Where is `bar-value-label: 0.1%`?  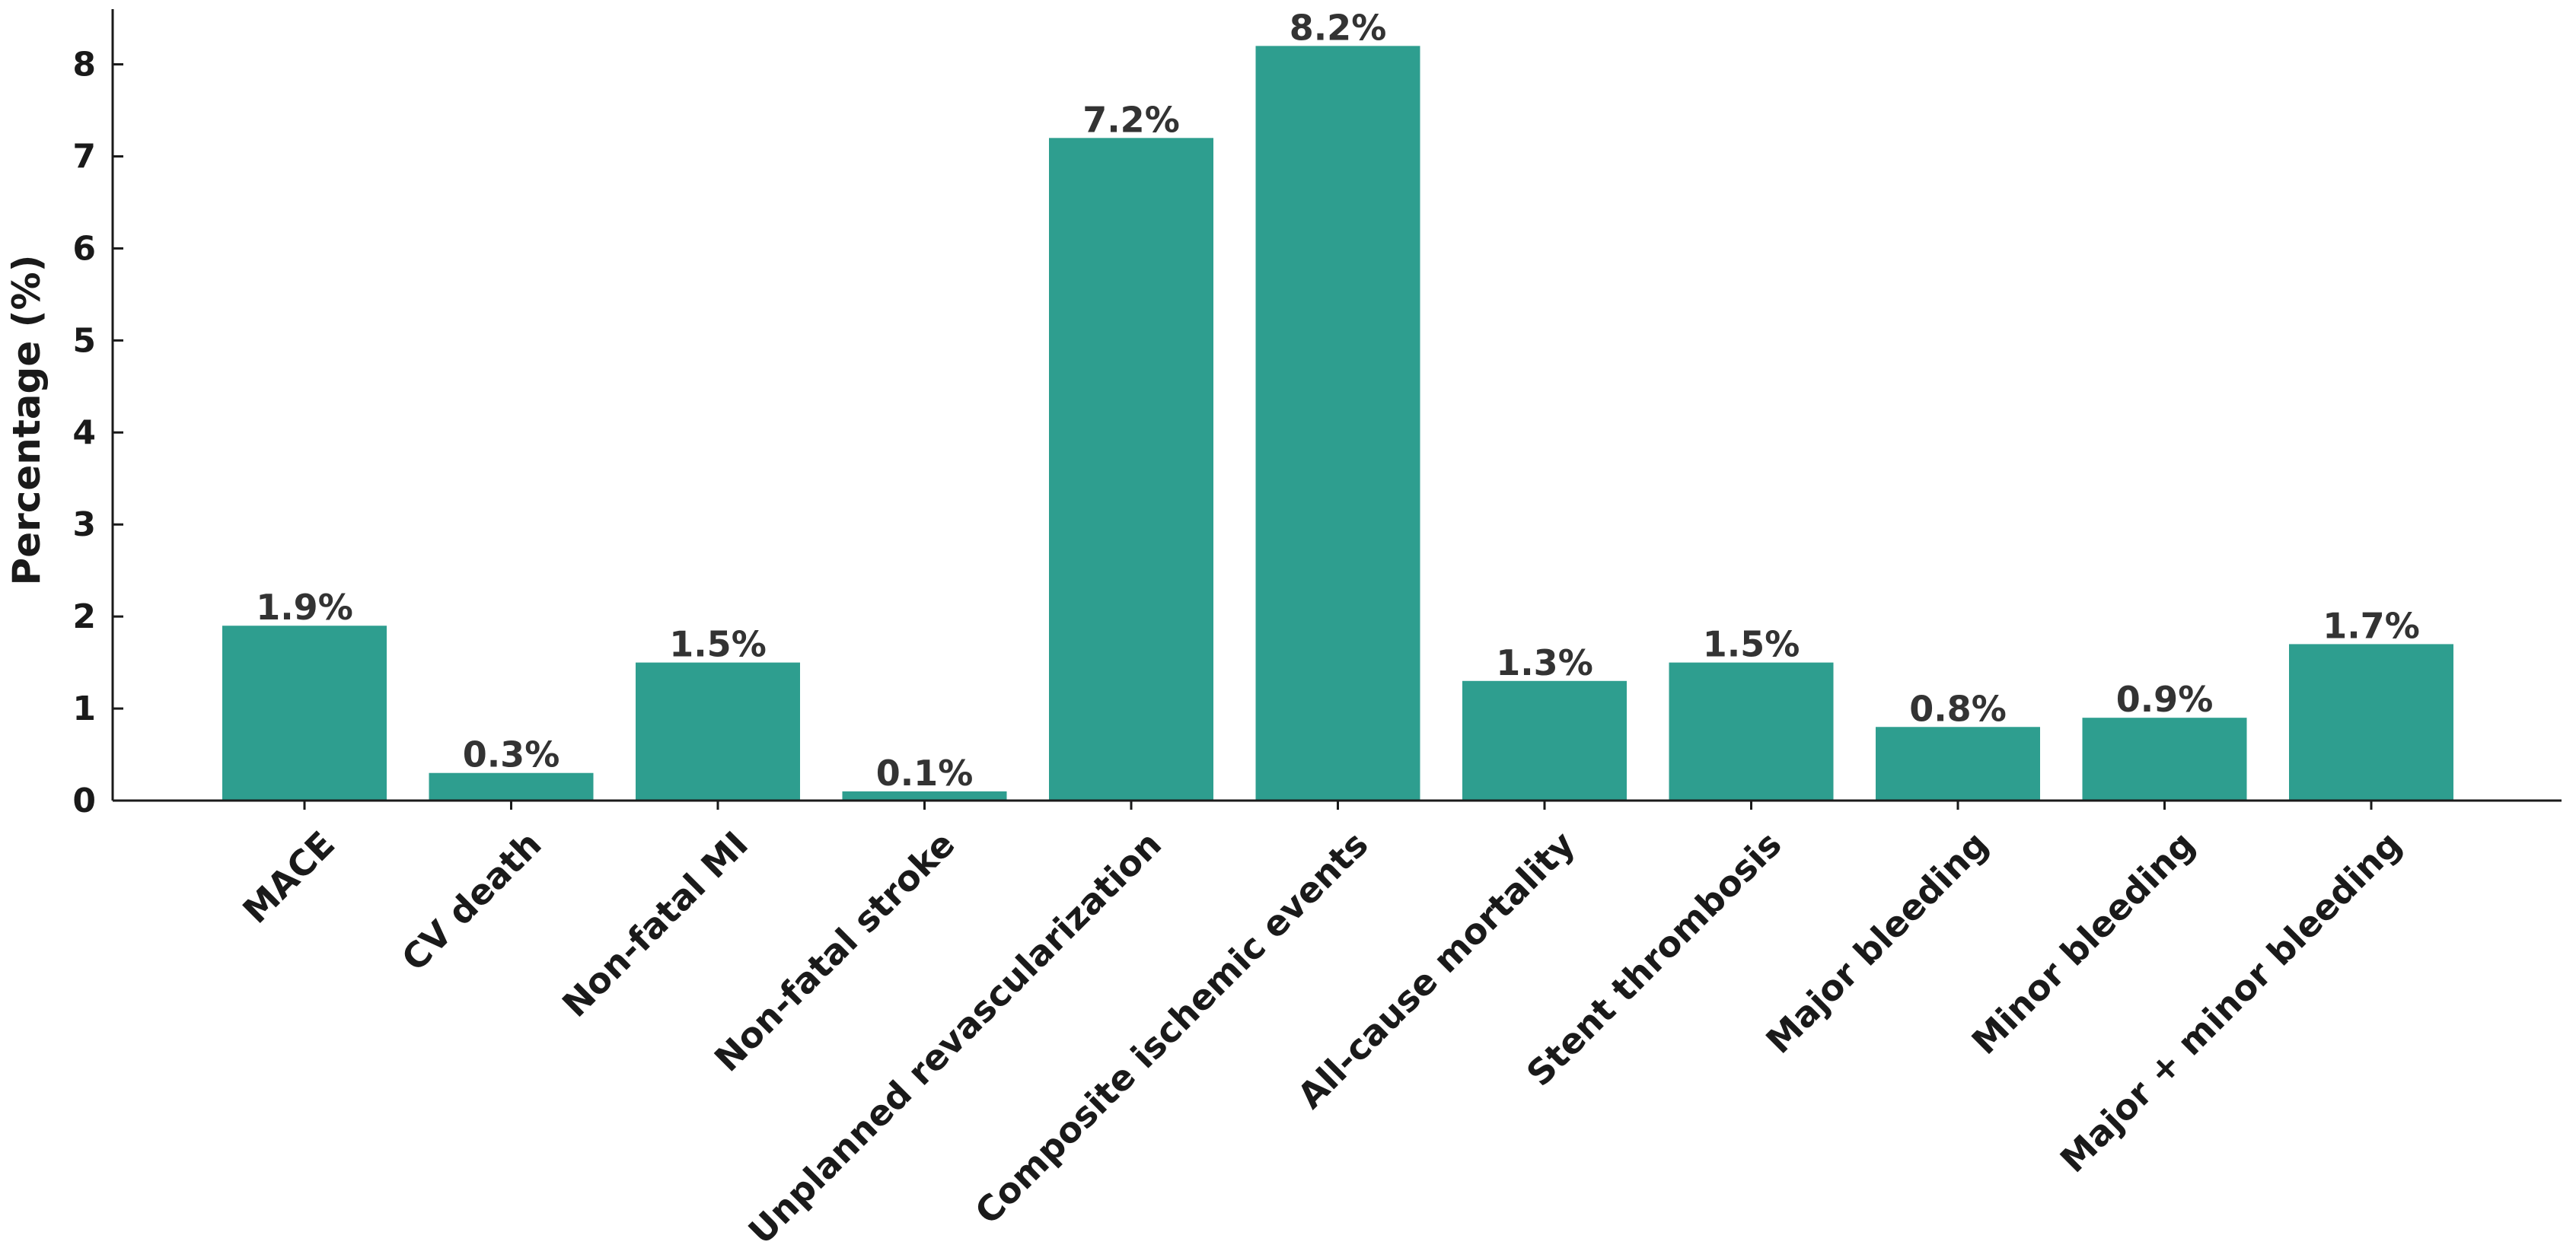 bar-value-label: 0.1% is located at coordinates (925, 773).